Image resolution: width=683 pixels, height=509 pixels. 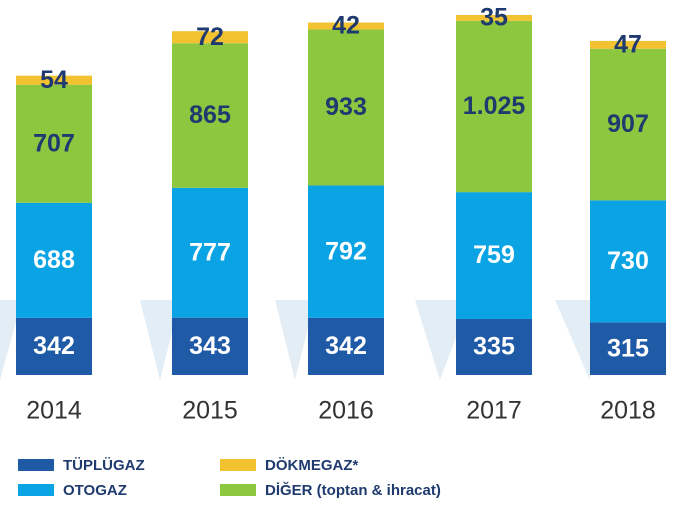 What do you see at coordinates (353, 490) in the screenshot?
I see `legend-label: DİĞER (toptan & ihracat)` at bounding box center [353, 490].